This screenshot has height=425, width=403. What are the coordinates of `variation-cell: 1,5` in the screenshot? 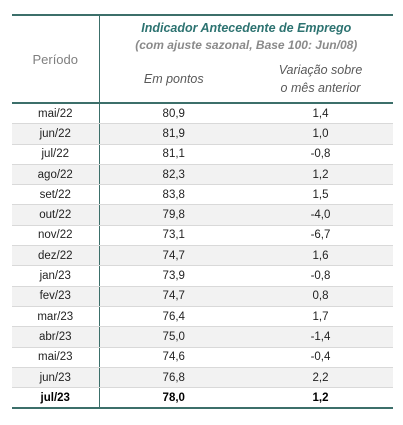 It's located at (320, 195).